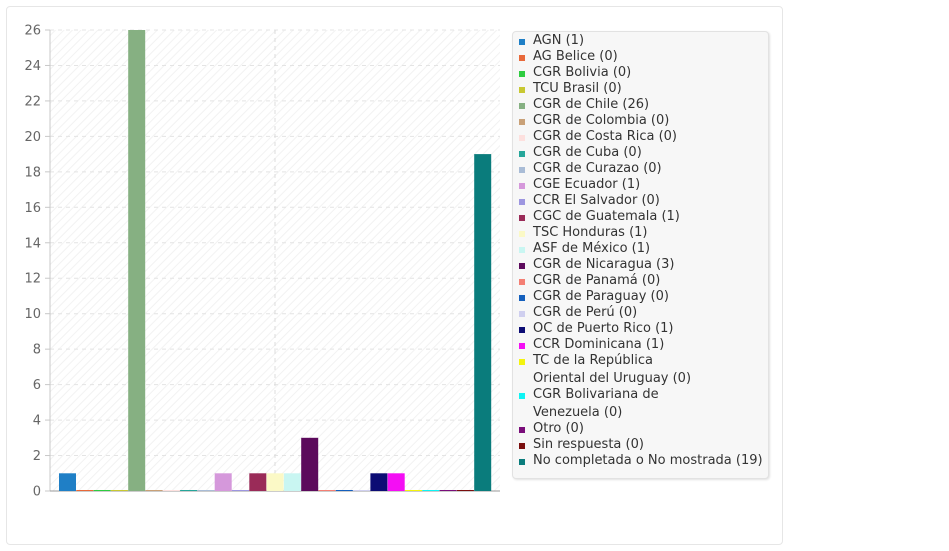  What do you see at coordinates (590, 232) in the screenshot?
I see `legend-label: TSC Honduras (1)` at bounding box center [590, 232].